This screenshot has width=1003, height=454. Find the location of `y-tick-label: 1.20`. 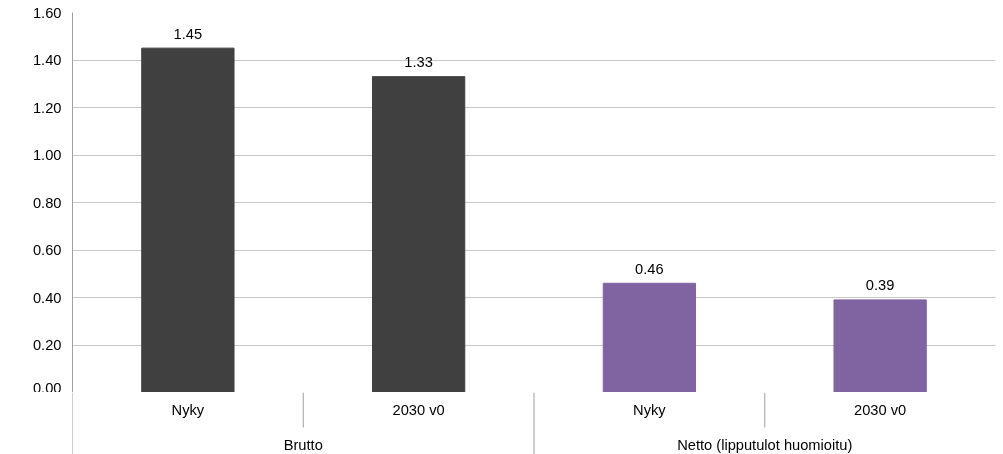

y-tick-label: 1.20 is located at coordinates (47, 107).